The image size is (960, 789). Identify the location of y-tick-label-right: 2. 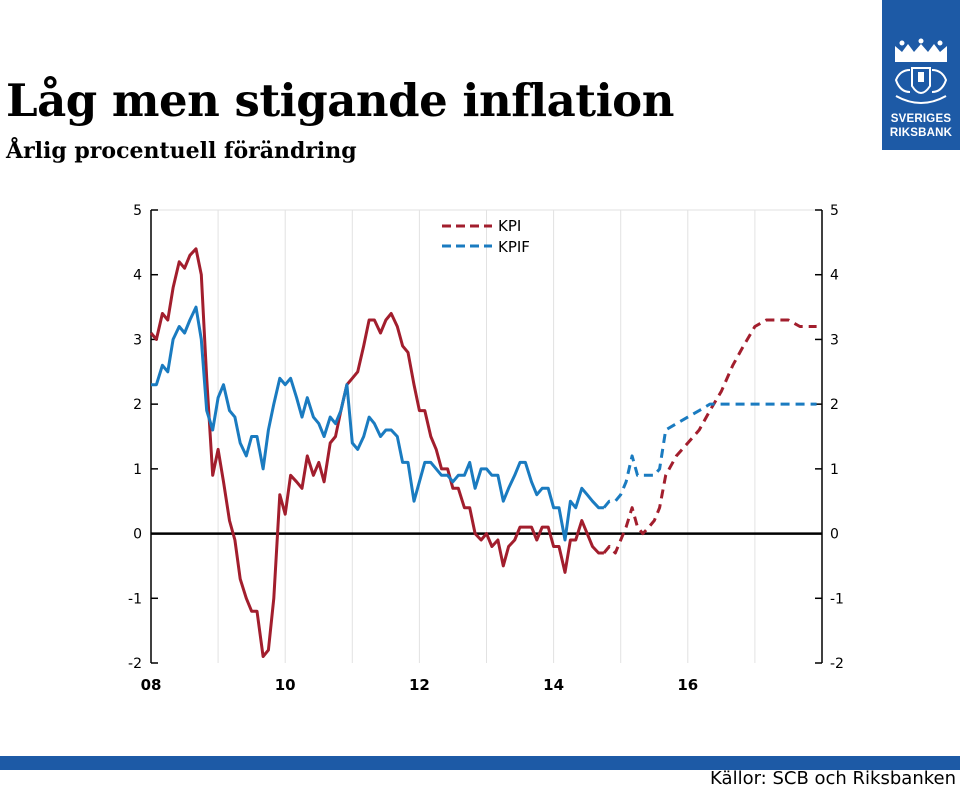
(834, 405).